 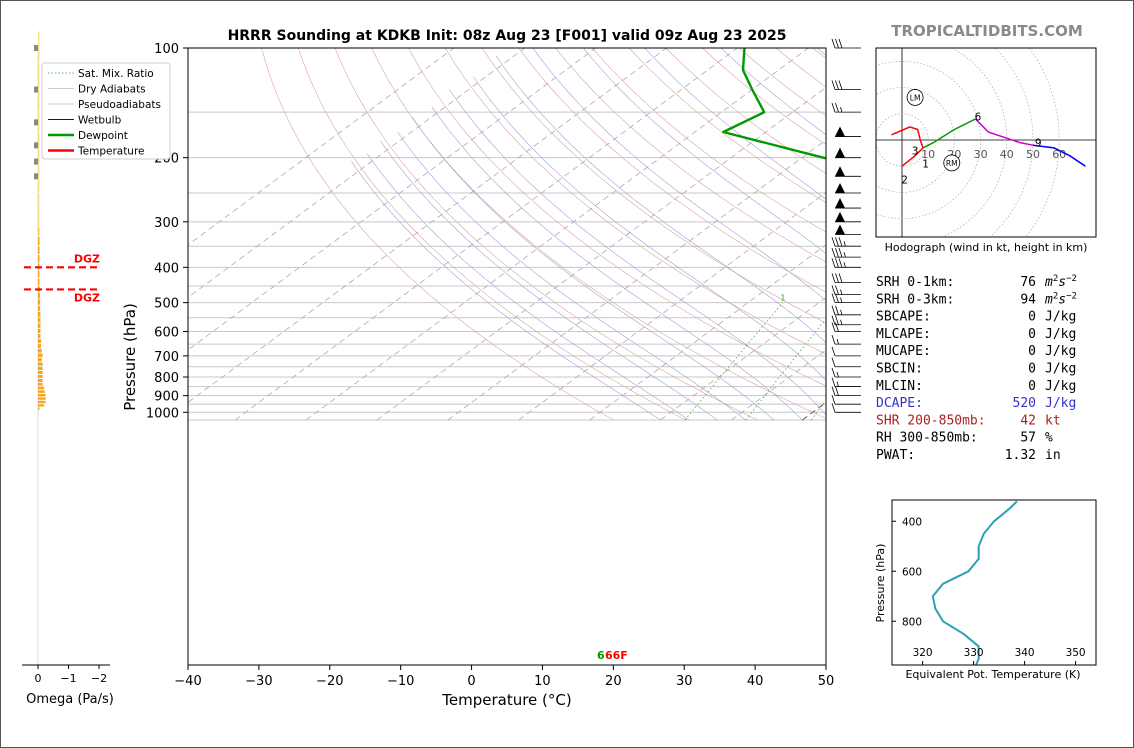 What do you see at coordinates (974, 361) in the screenshot?
I see `mixing-ratio-line` at bounding box center [974, 361].